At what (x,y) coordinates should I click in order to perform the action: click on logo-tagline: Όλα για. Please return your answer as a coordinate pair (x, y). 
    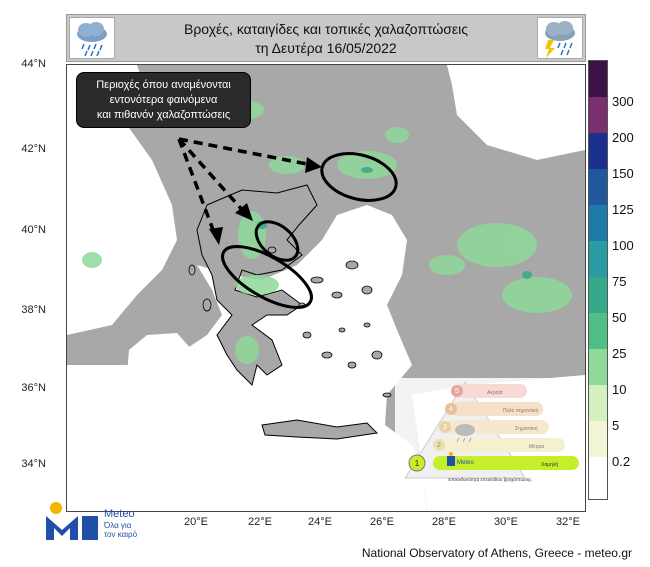
    Looking at the image, I should click on (118, 525).